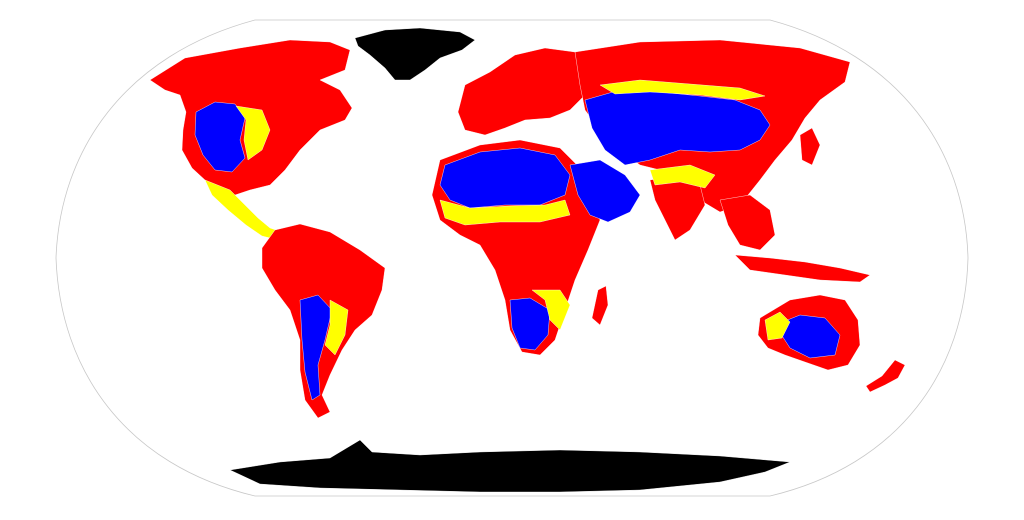 This screenshot has width=1024, height=520. Describe the element at coordinates (807, 336) in the screenshot. I see `region-australia-interior` at that location.